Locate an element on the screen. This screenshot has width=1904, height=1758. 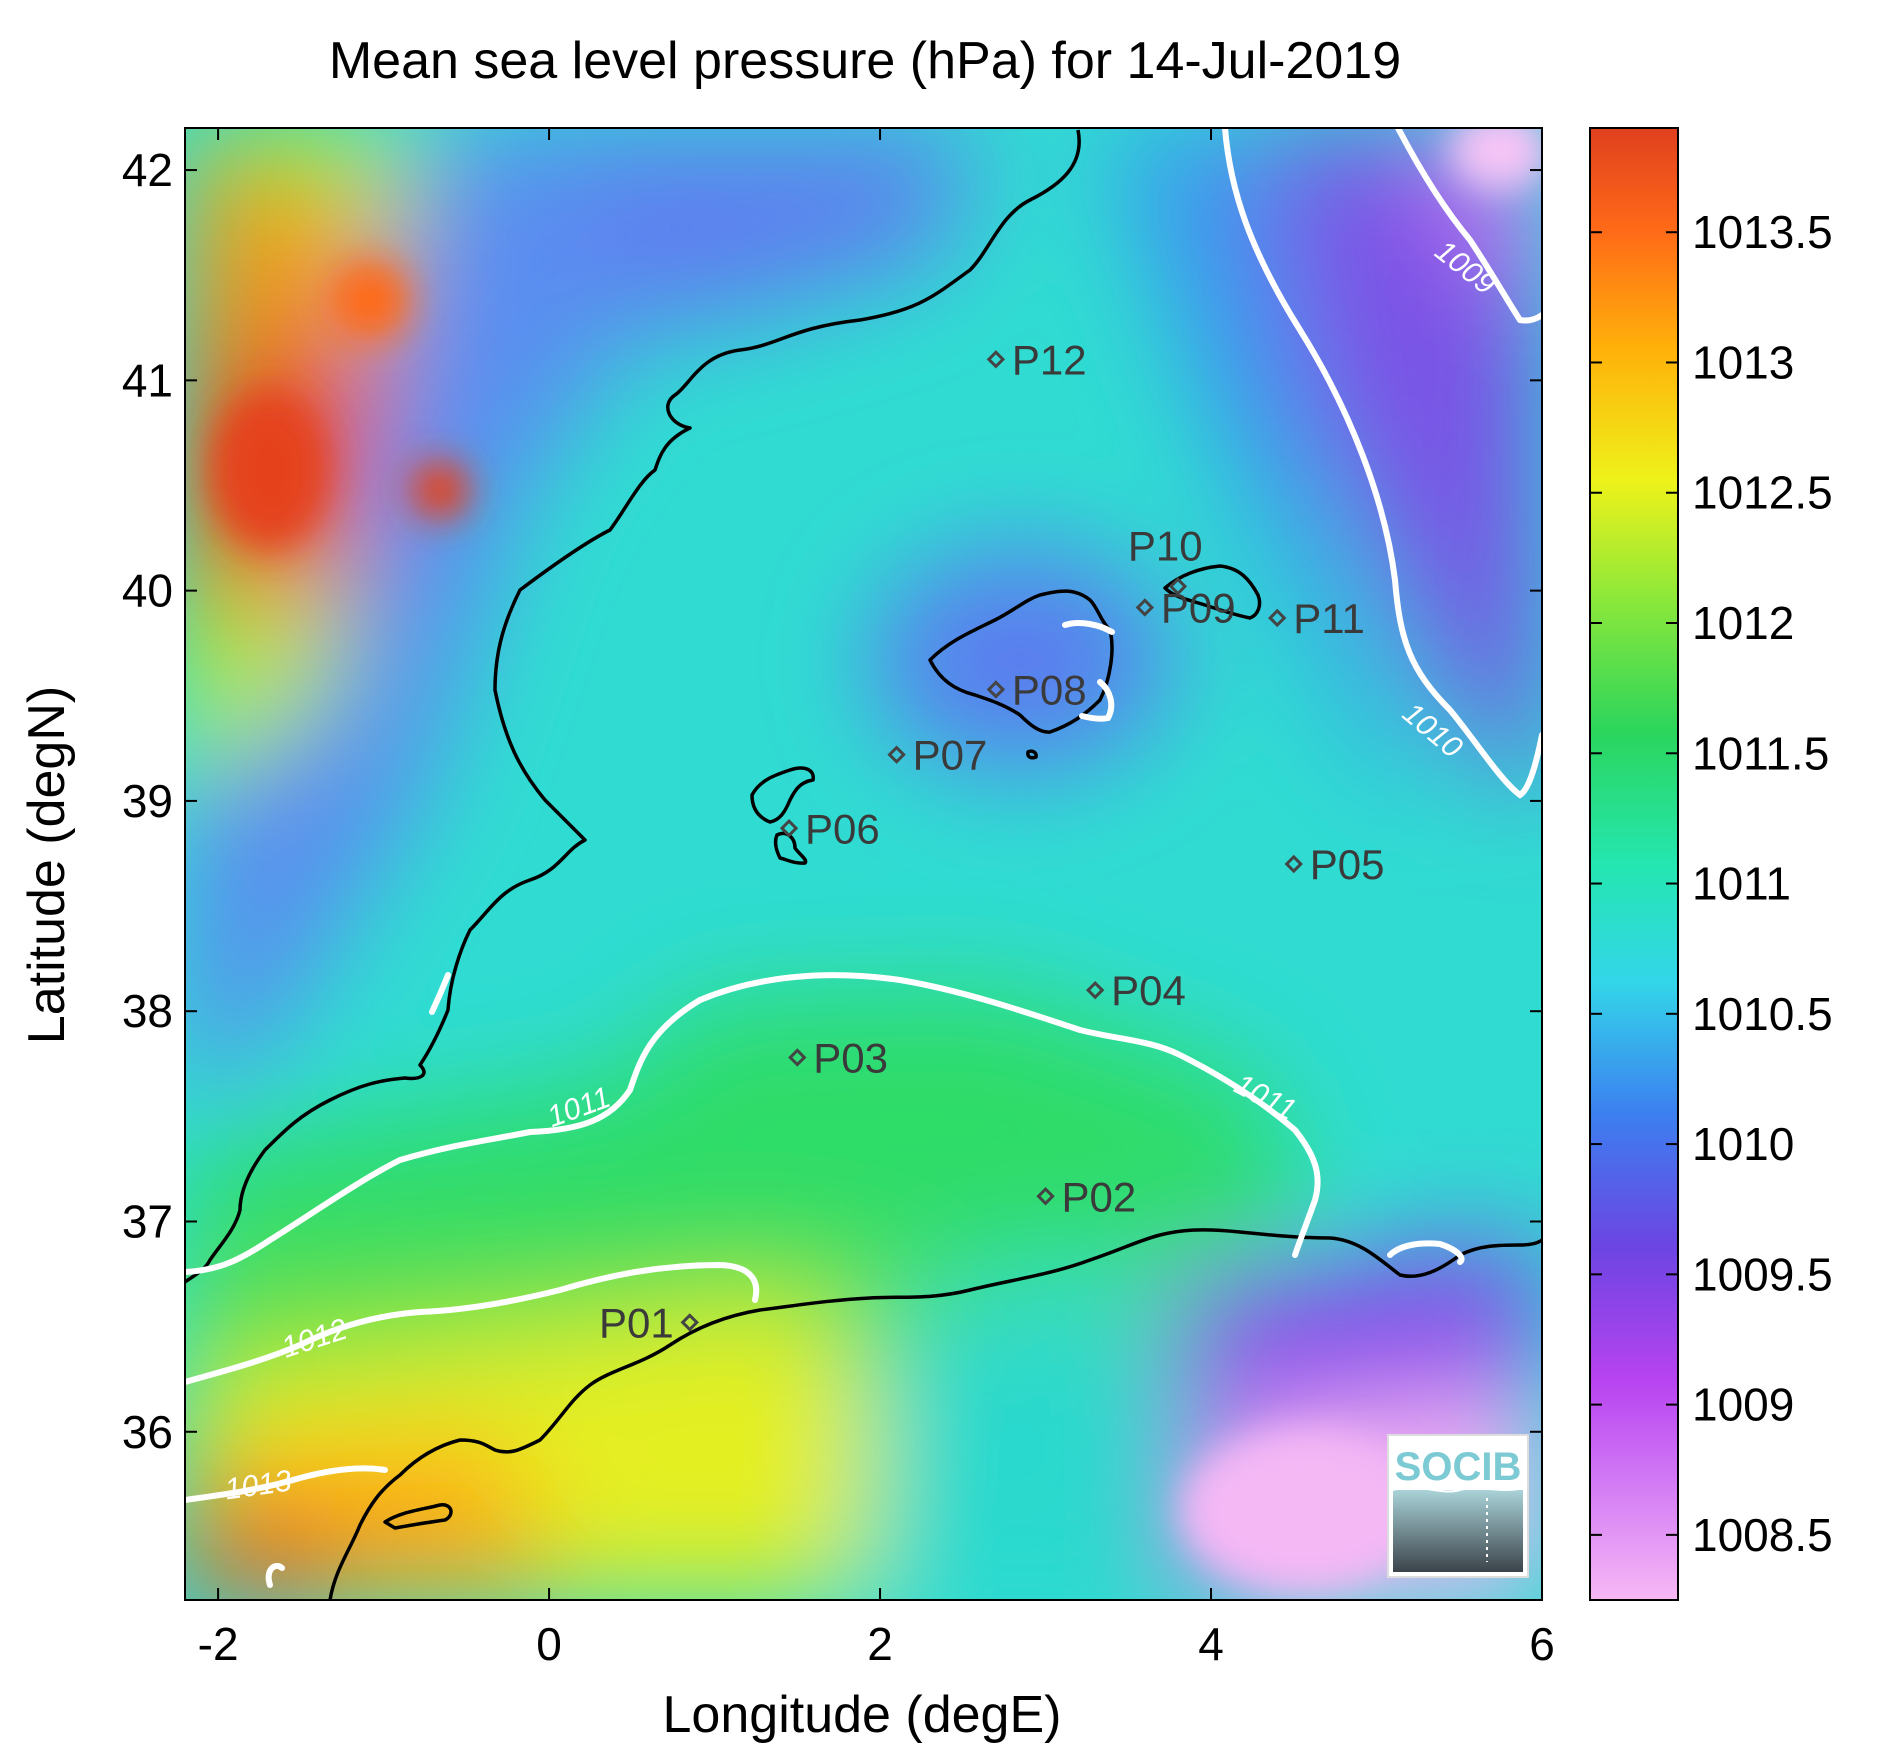
x-tick-label: 4 is located at coordinates (1211, 1644).